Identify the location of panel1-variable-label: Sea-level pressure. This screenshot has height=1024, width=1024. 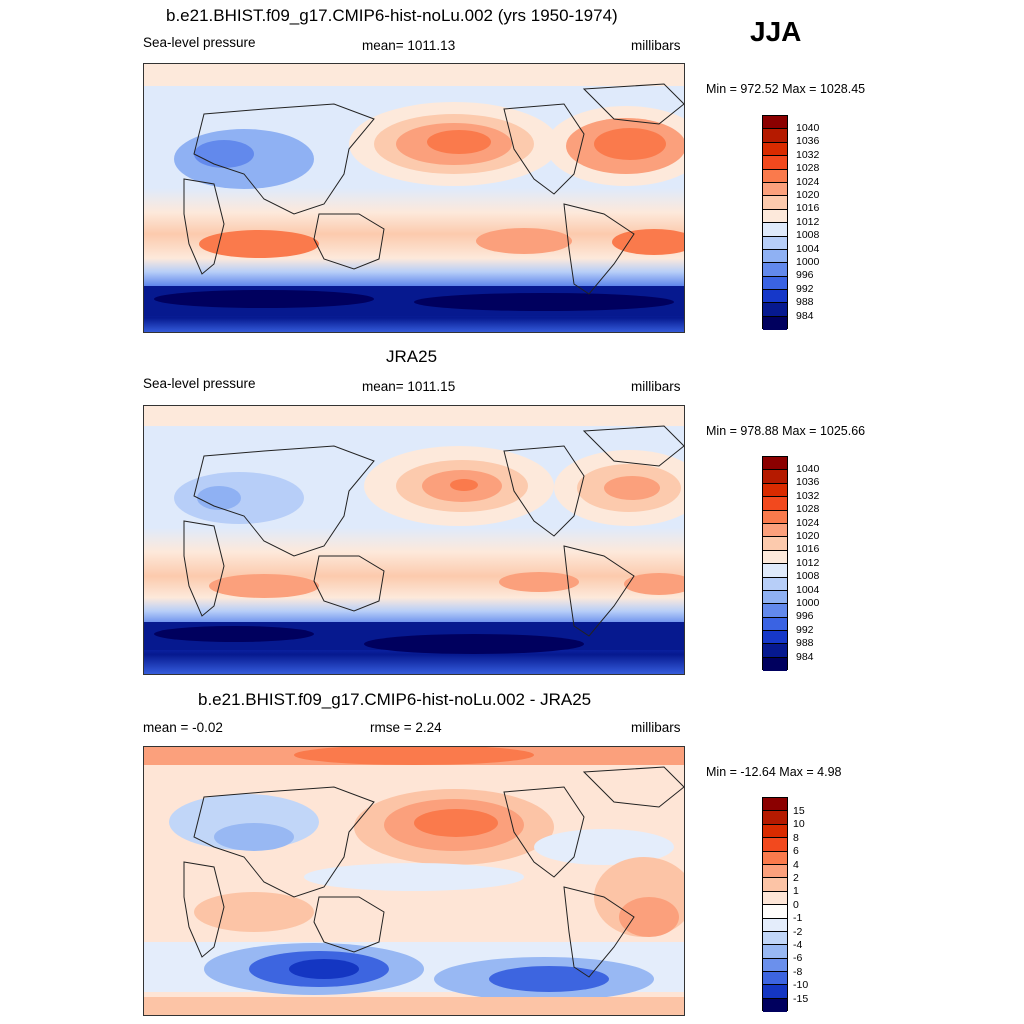
(199, 42).